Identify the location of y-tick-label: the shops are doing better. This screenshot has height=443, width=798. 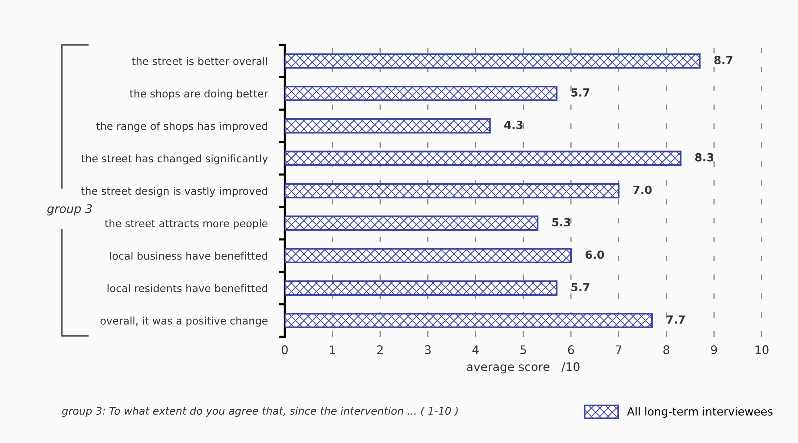
(199, 95).